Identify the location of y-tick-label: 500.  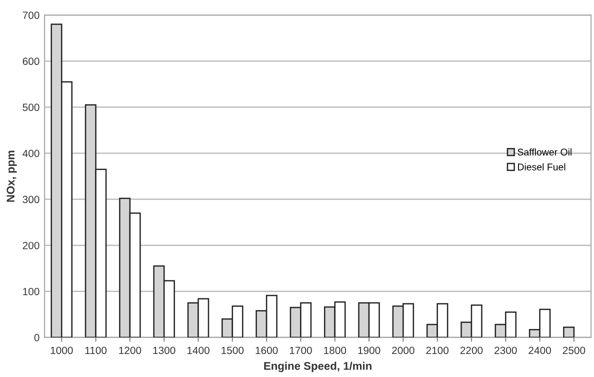
(31, 108).